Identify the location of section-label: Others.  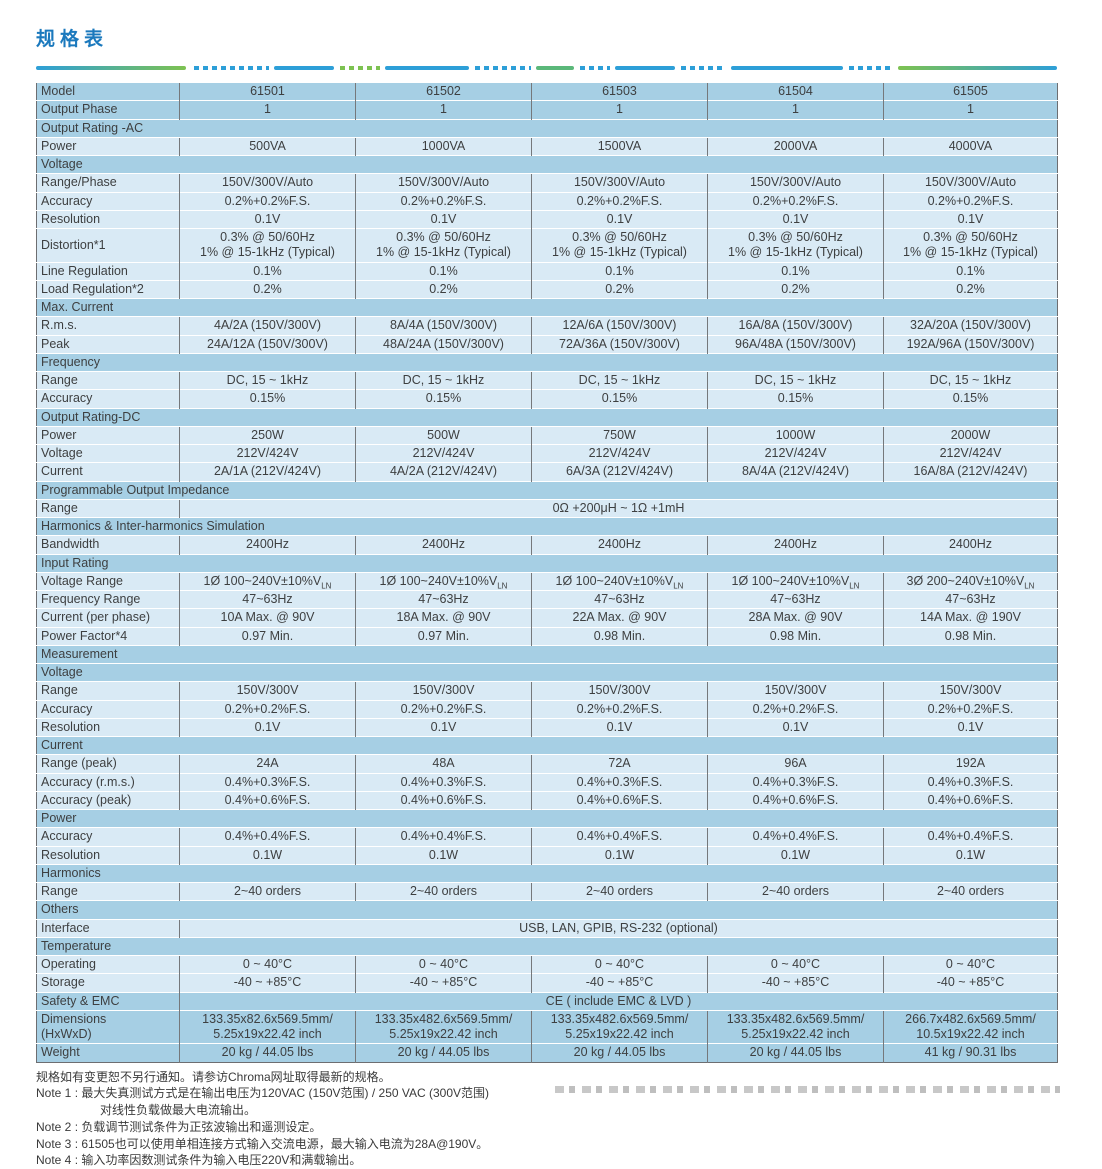
(547, 910).